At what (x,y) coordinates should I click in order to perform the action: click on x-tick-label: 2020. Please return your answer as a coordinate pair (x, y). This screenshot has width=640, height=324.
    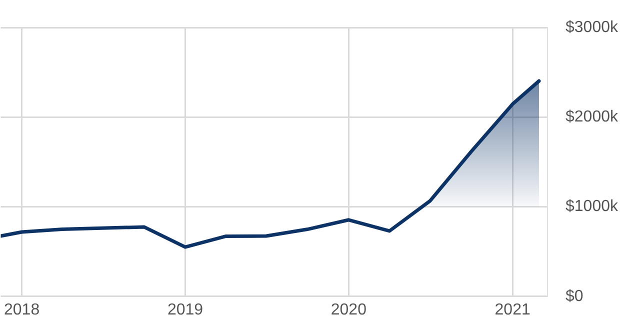
    Looking at the image, I should click on (348, 309).